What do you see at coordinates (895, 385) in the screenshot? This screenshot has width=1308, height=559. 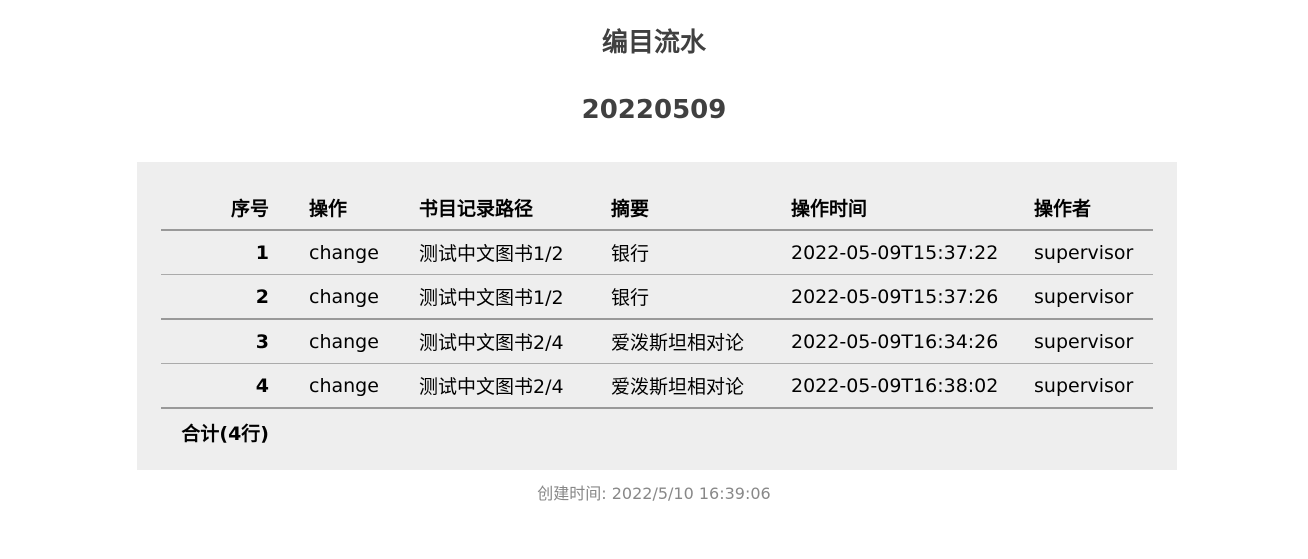 I see `row-time: 2022-05-09T16:38:02` at bounding box center [895, 385].